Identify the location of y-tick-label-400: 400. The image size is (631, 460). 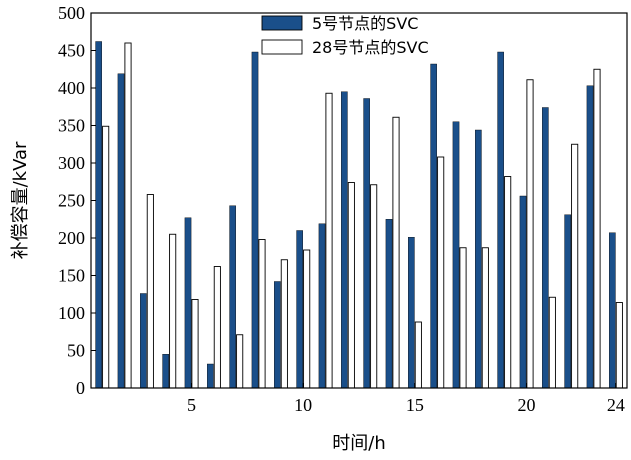
(71, 88).